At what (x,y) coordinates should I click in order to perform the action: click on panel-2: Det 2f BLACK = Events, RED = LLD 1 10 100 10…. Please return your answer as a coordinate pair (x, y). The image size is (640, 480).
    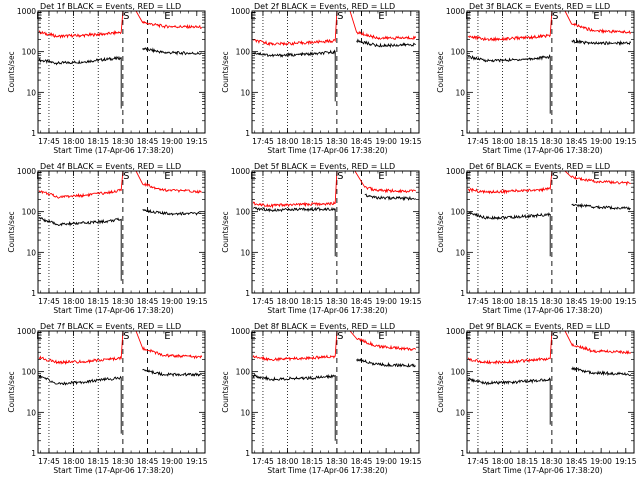
    Looking at the image, I should click on (321, 78).